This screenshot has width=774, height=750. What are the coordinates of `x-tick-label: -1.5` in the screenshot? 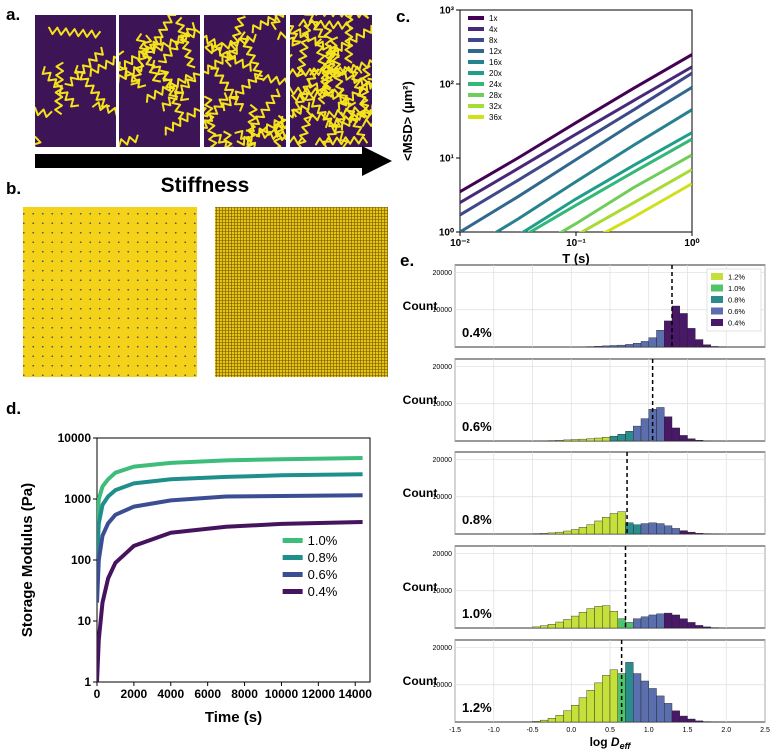 It's located at (455, 730).